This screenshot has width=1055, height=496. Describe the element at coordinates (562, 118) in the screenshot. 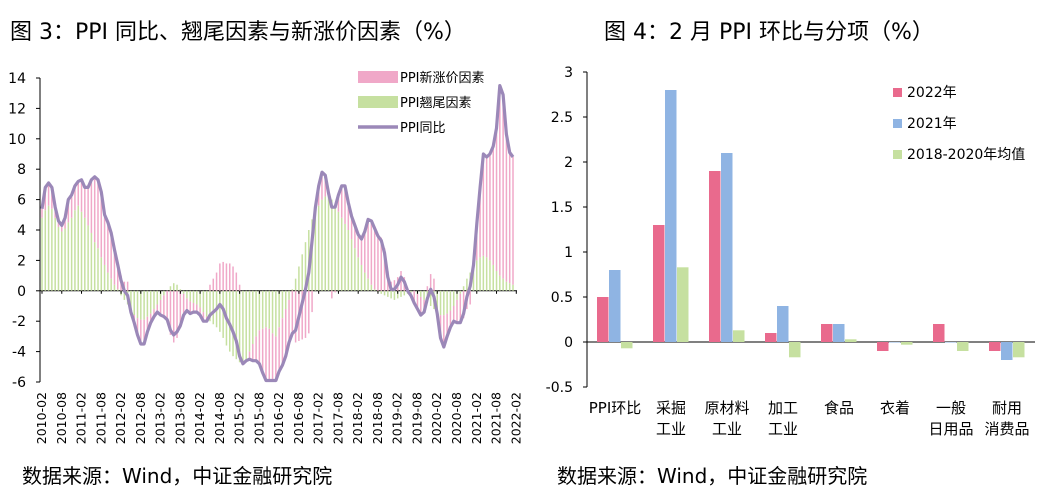

I see `y-tick-label: 2.5` at that location.